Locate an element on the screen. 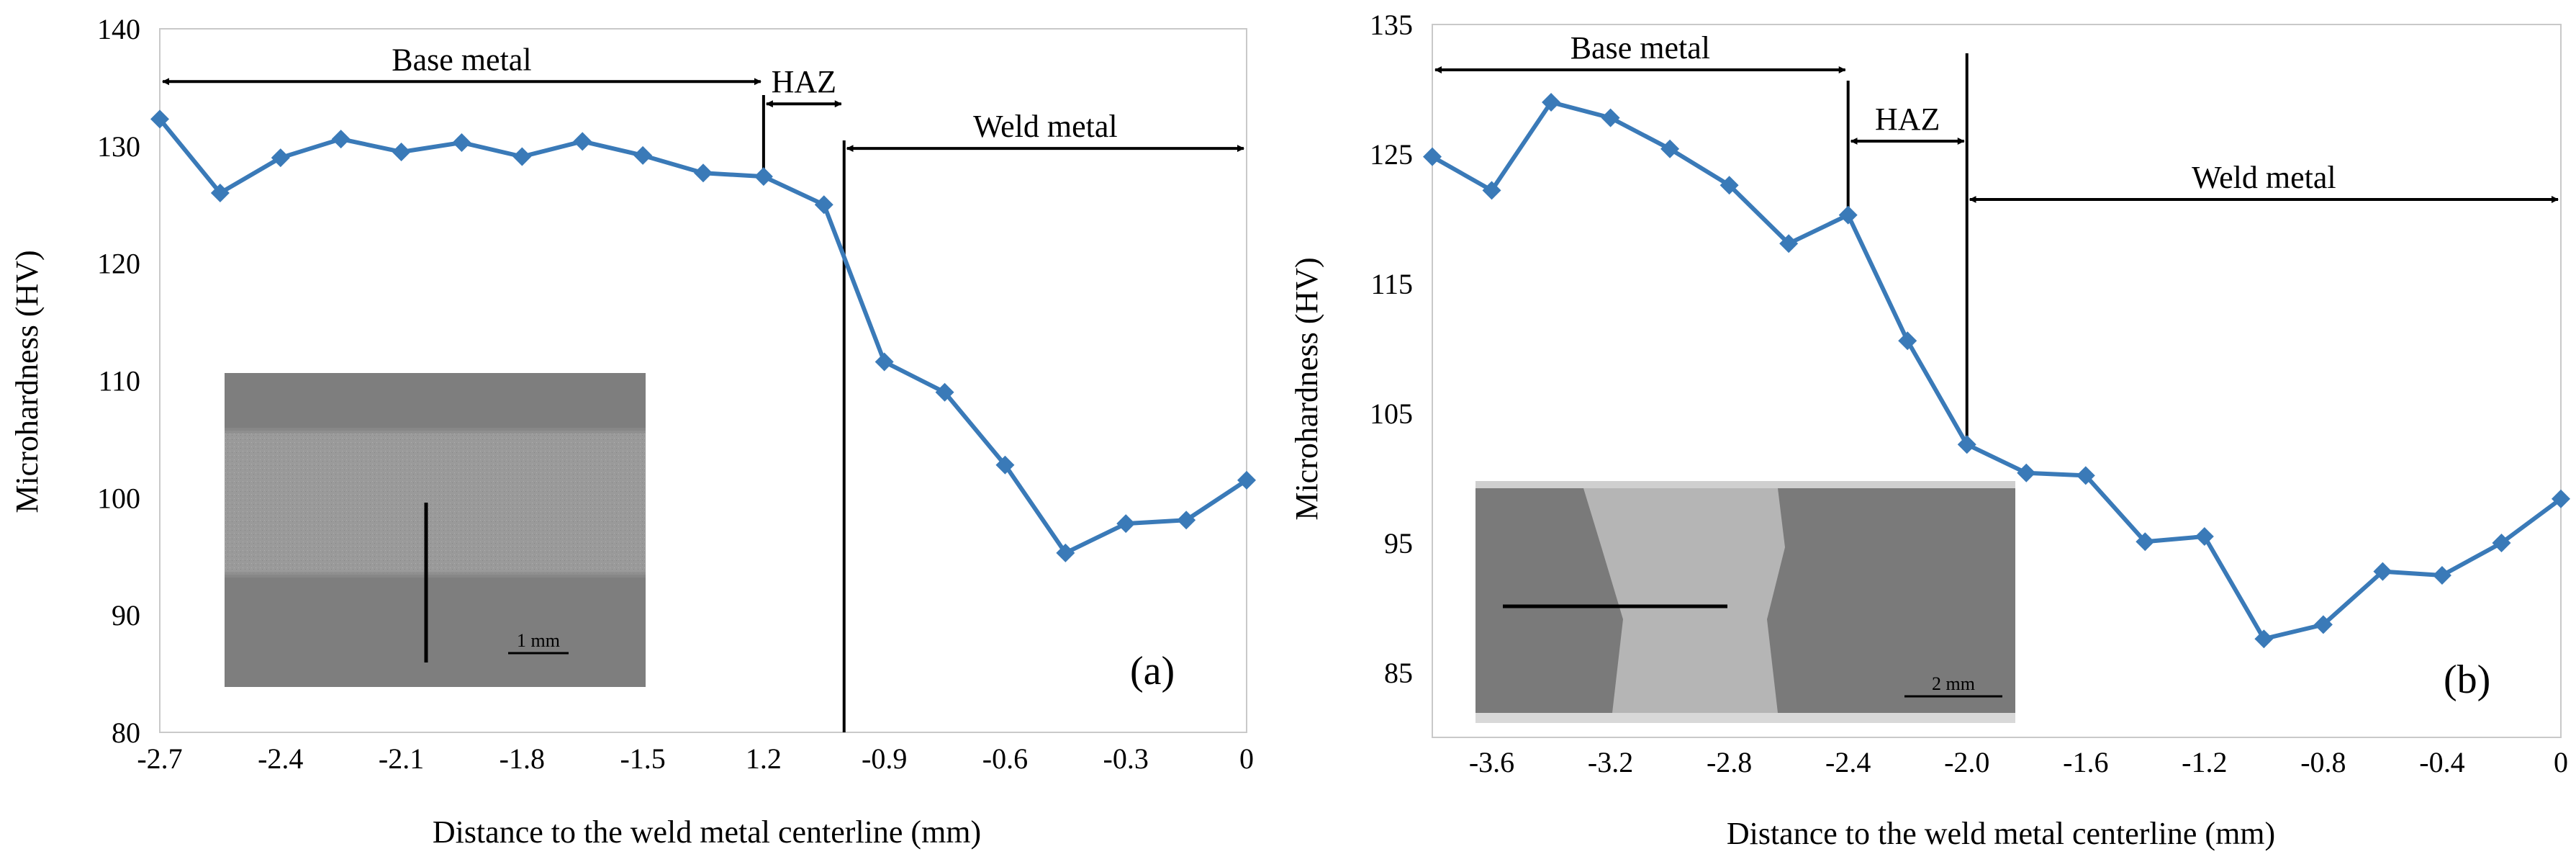 The height and width of the screenshot is (867, 2576). x-tick-label: 1.2 is located at coordinates (764, 758).